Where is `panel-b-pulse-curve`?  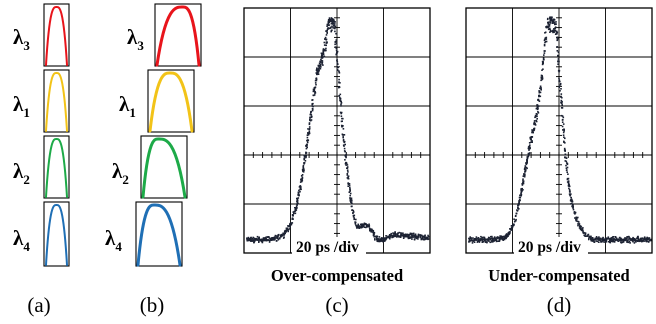
panel-b-pulse-curve is located at coordinates (164, 168).